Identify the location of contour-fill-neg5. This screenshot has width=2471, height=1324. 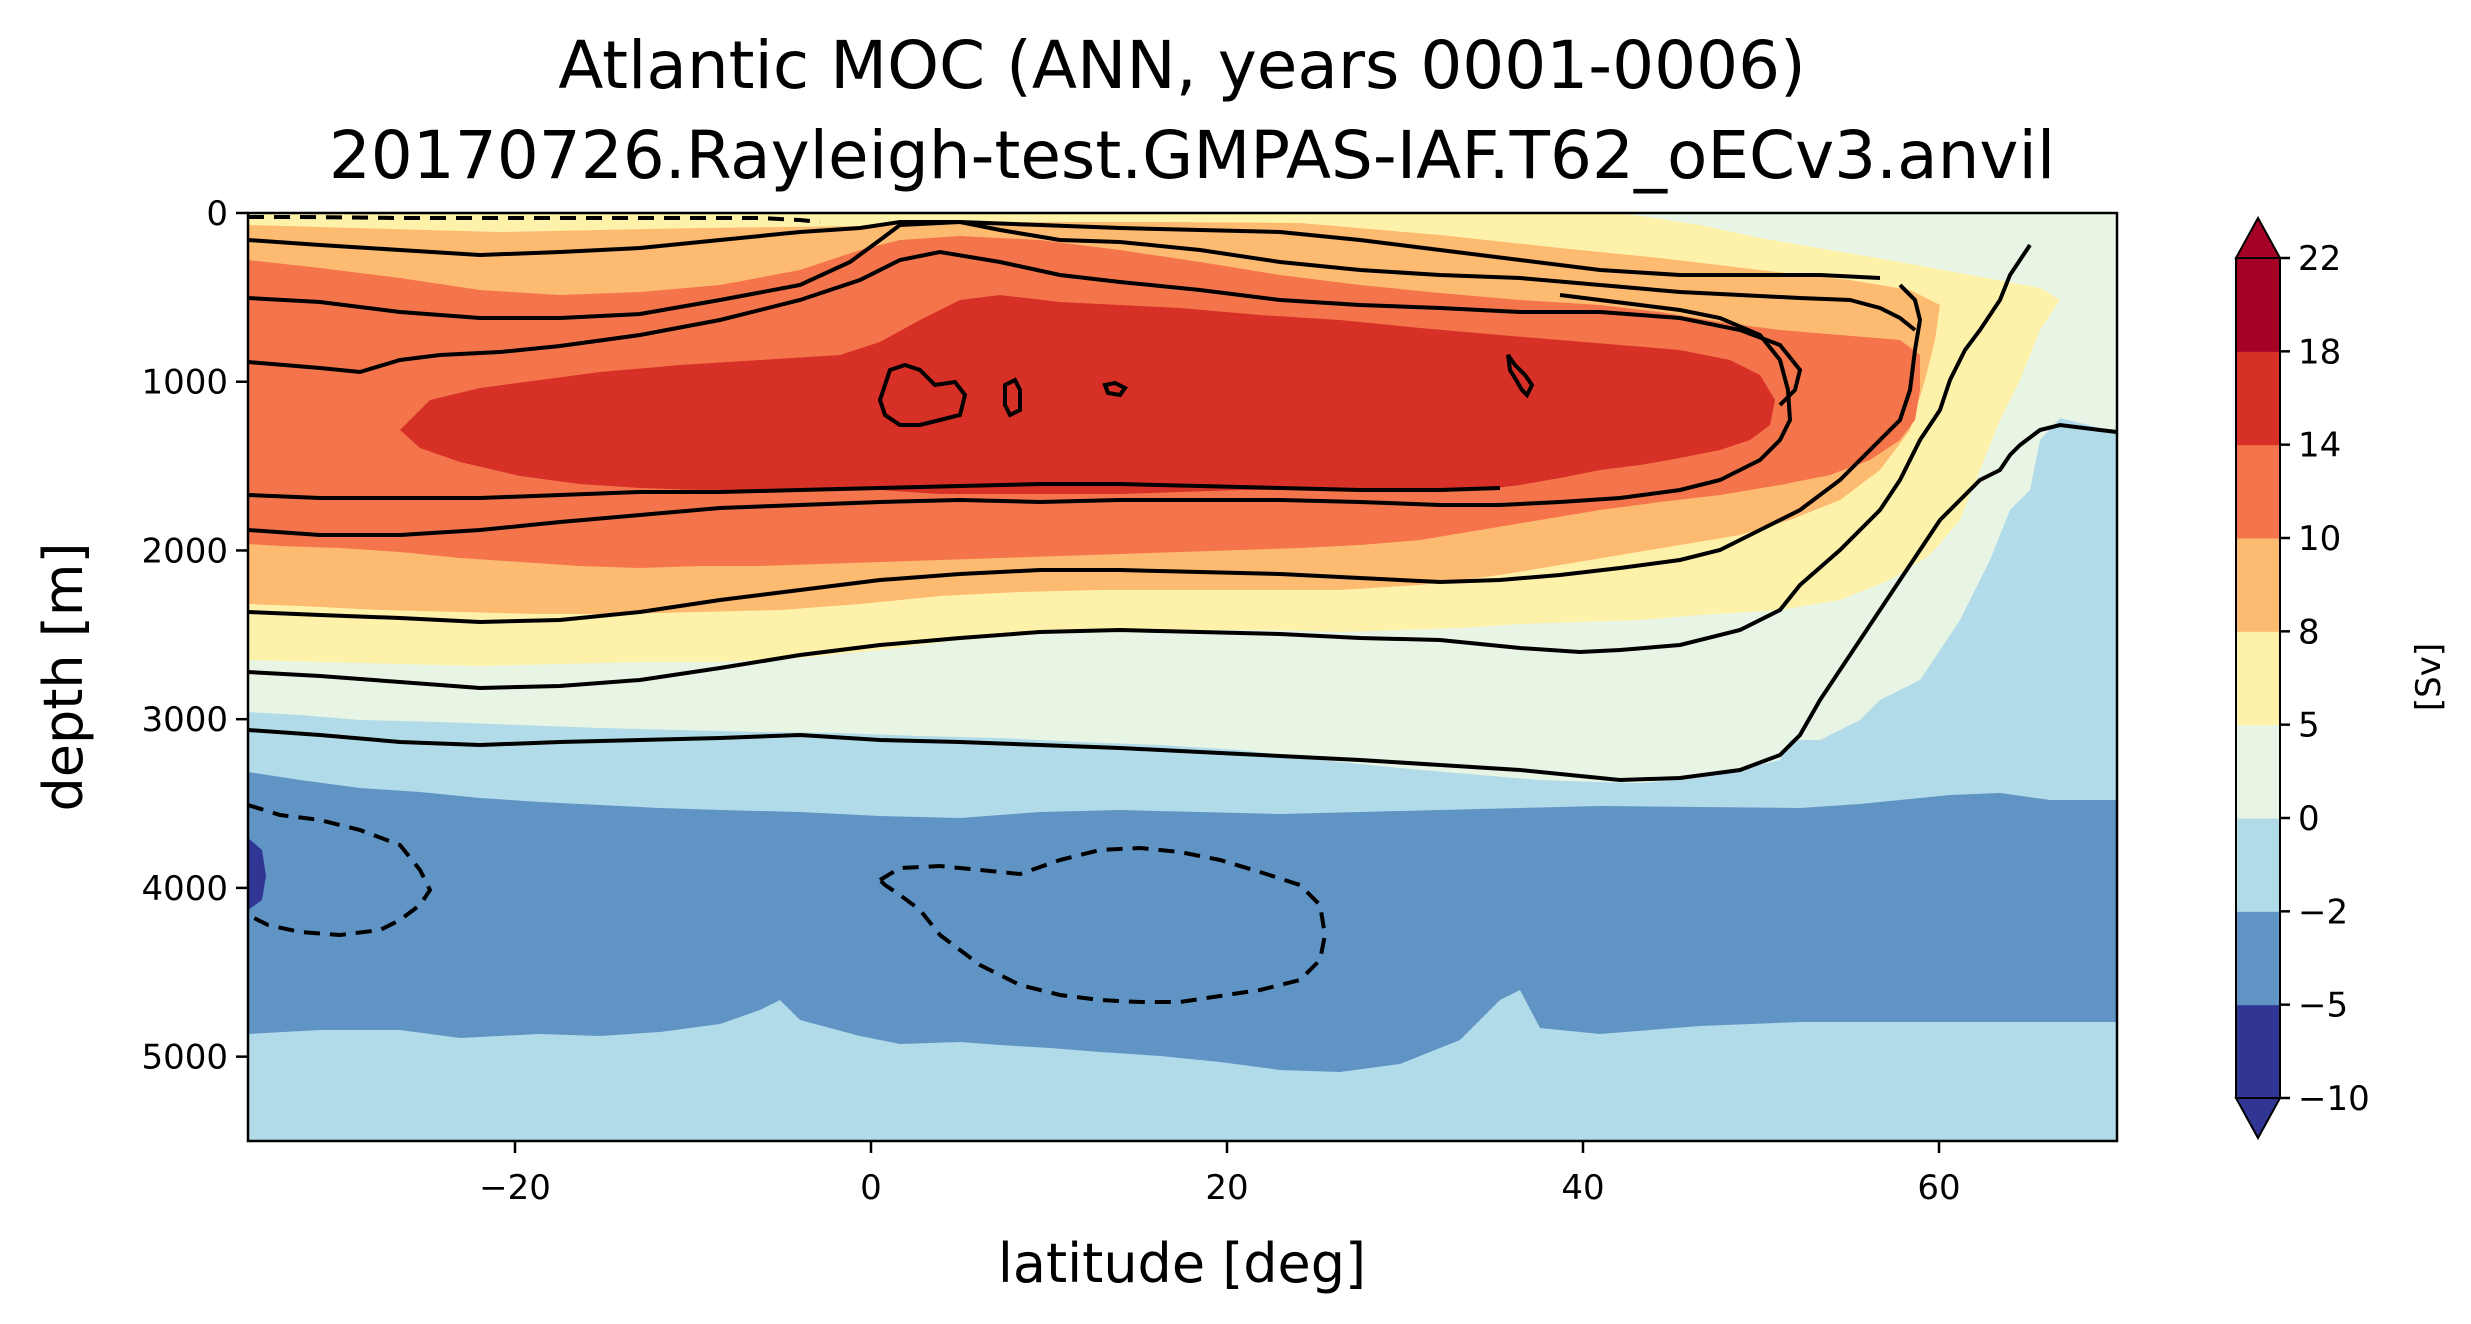
(257, 874).